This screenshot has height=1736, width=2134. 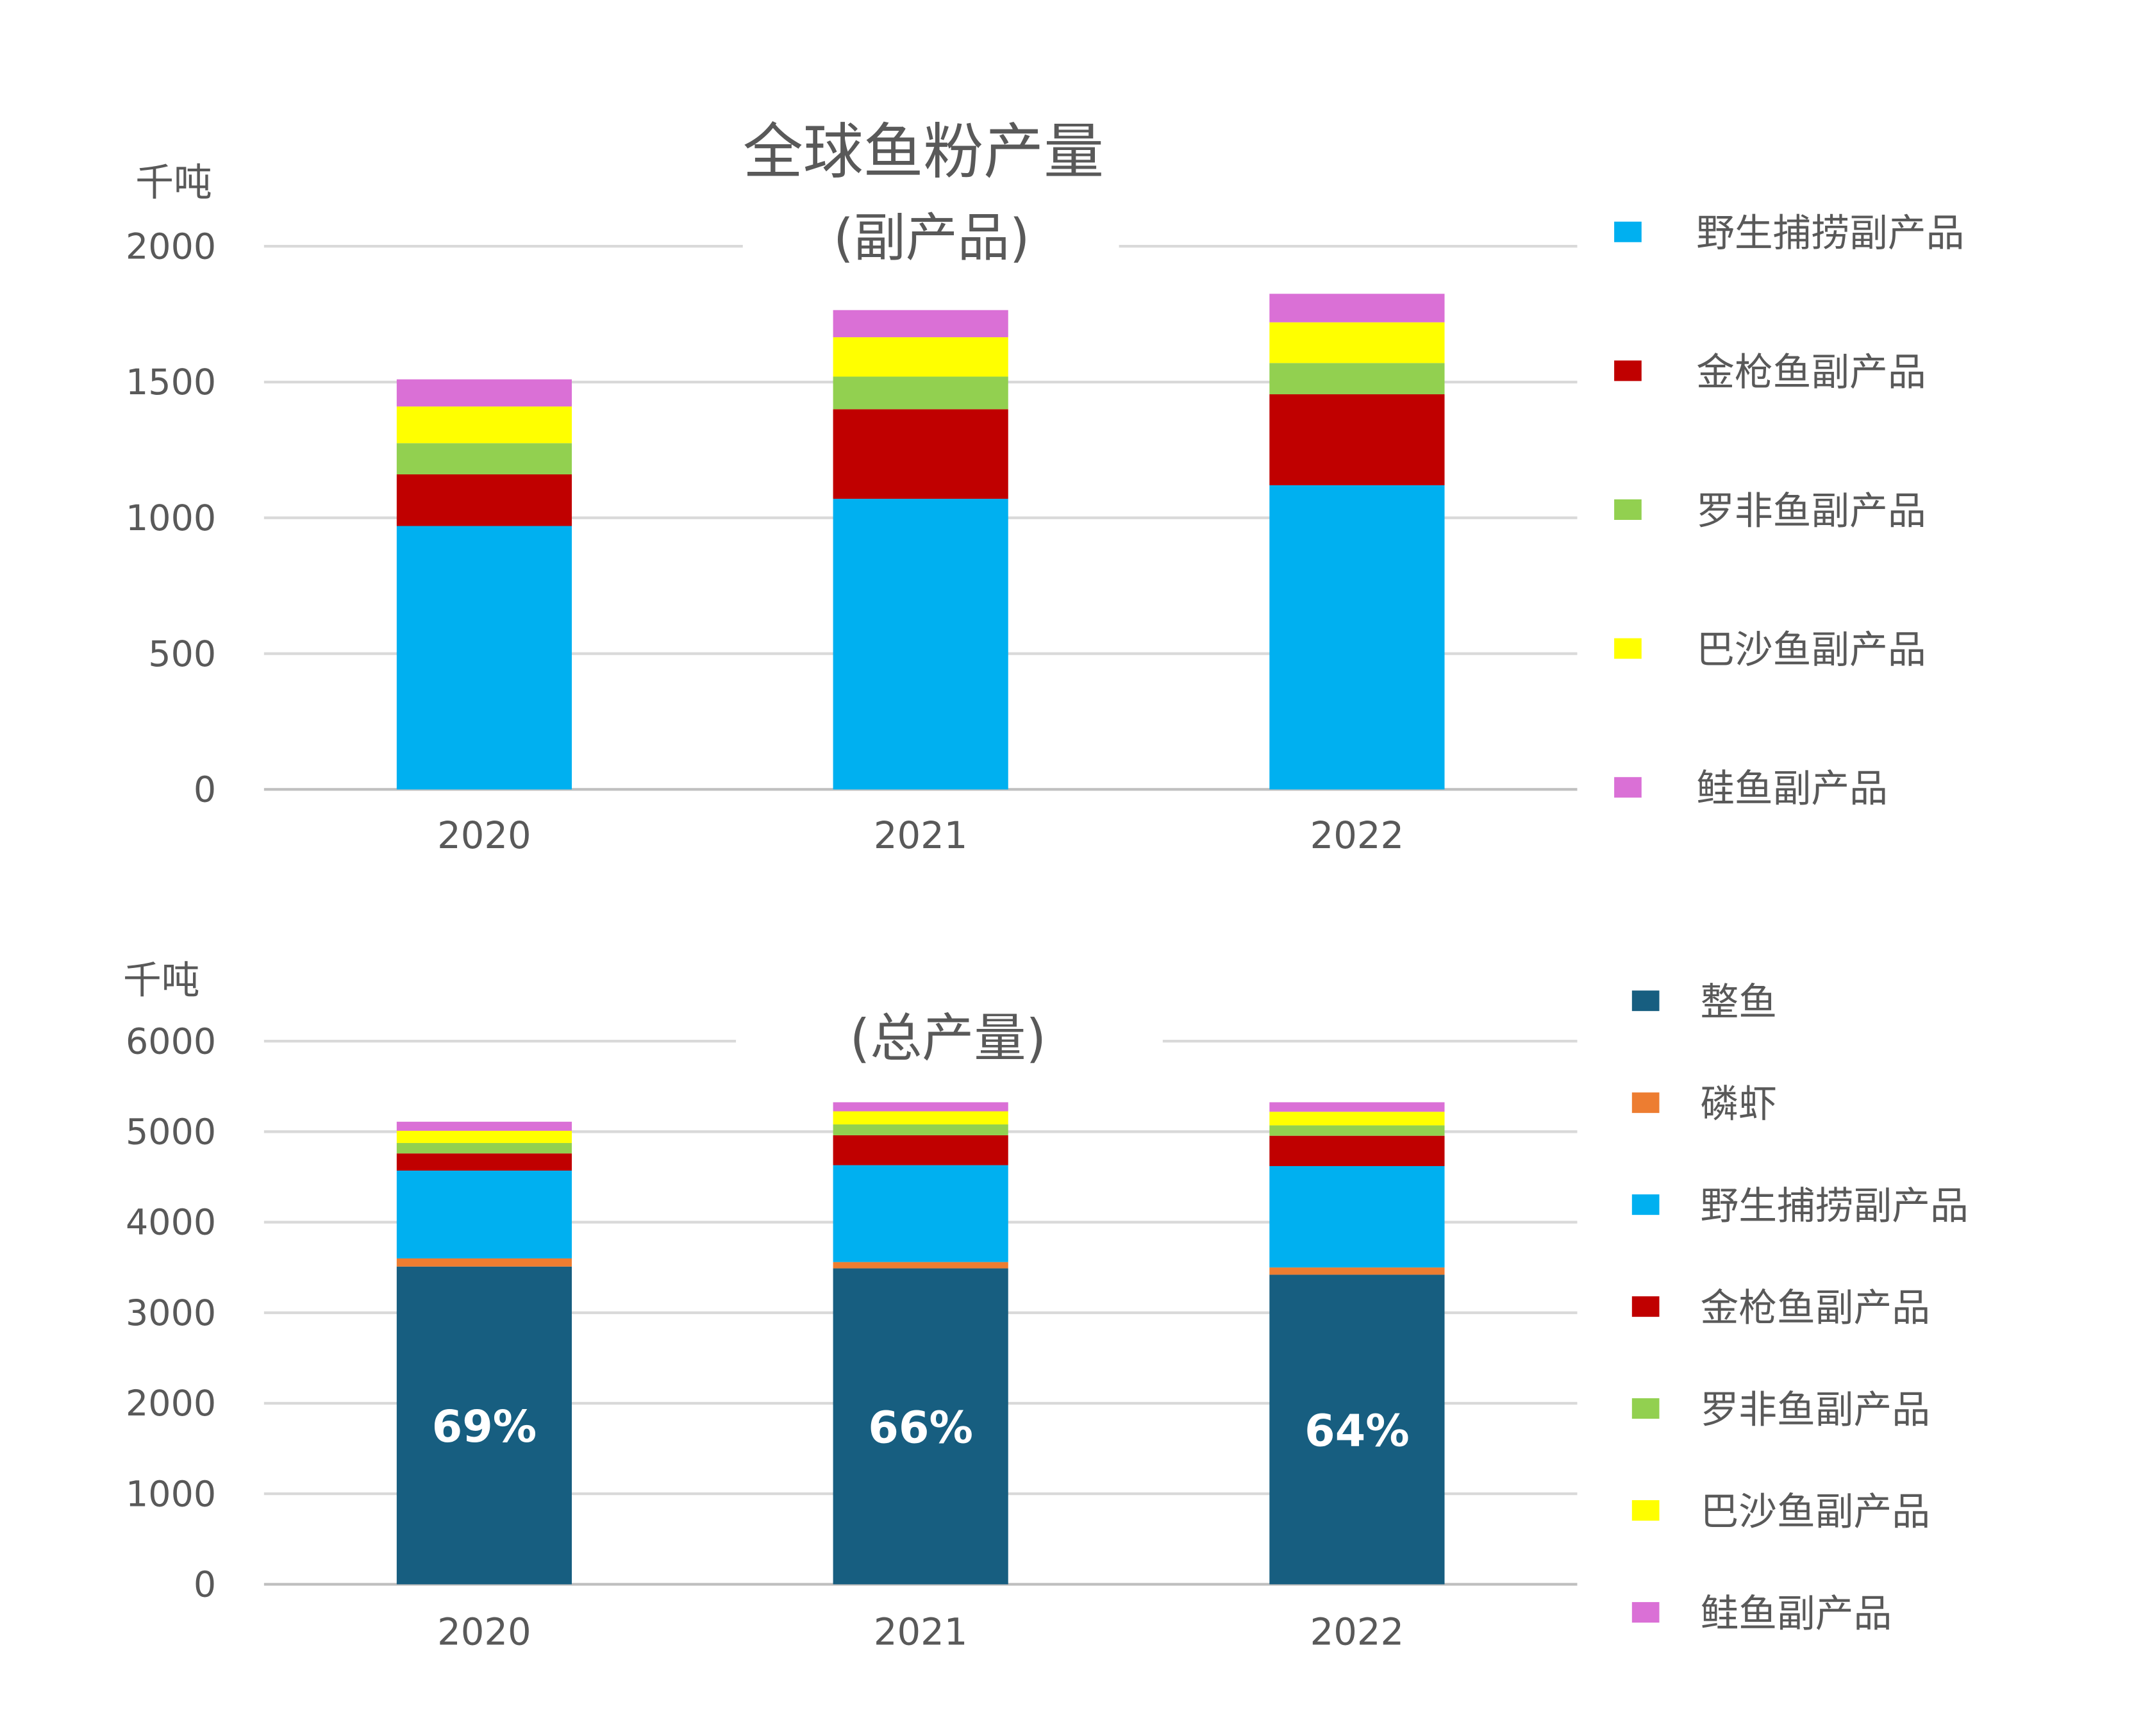 I want to click on y-tick-label: 4000, so click(x=171, y=1223).